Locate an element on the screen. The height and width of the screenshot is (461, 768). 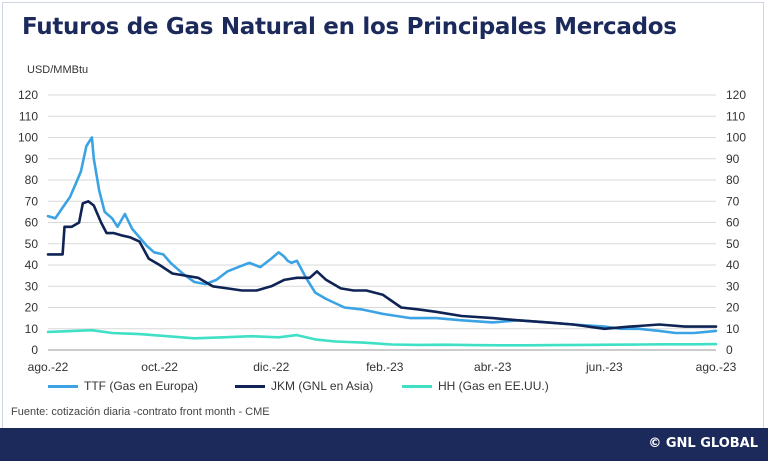
y-tick-label: 50 is located at coordinates (32, 244).